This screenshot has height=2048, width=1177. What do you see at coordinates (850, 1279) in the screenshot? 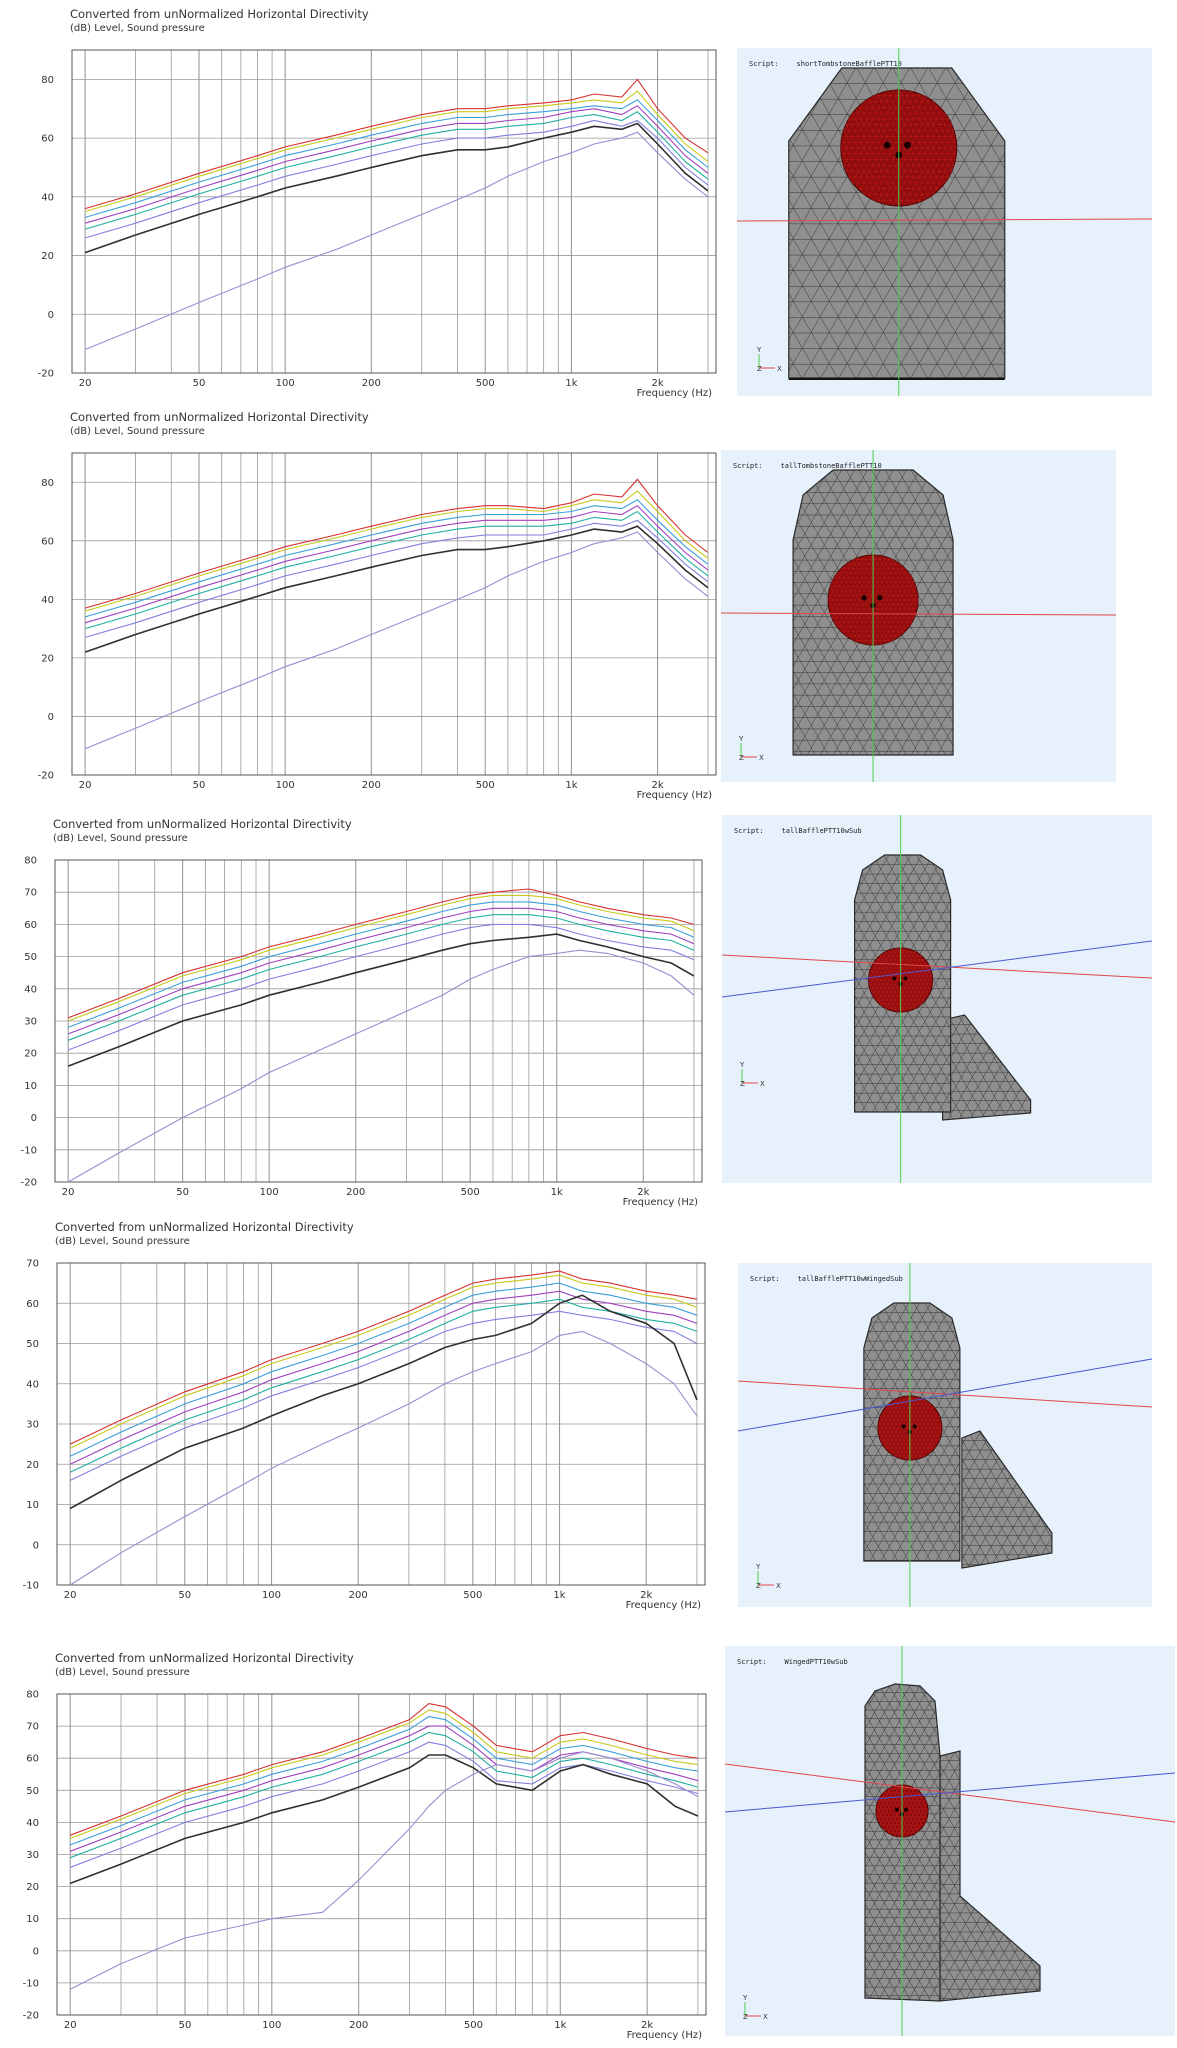
I see `script-name: tallBafflePTT10wWingedSub` at bounding box center [850, 1279].